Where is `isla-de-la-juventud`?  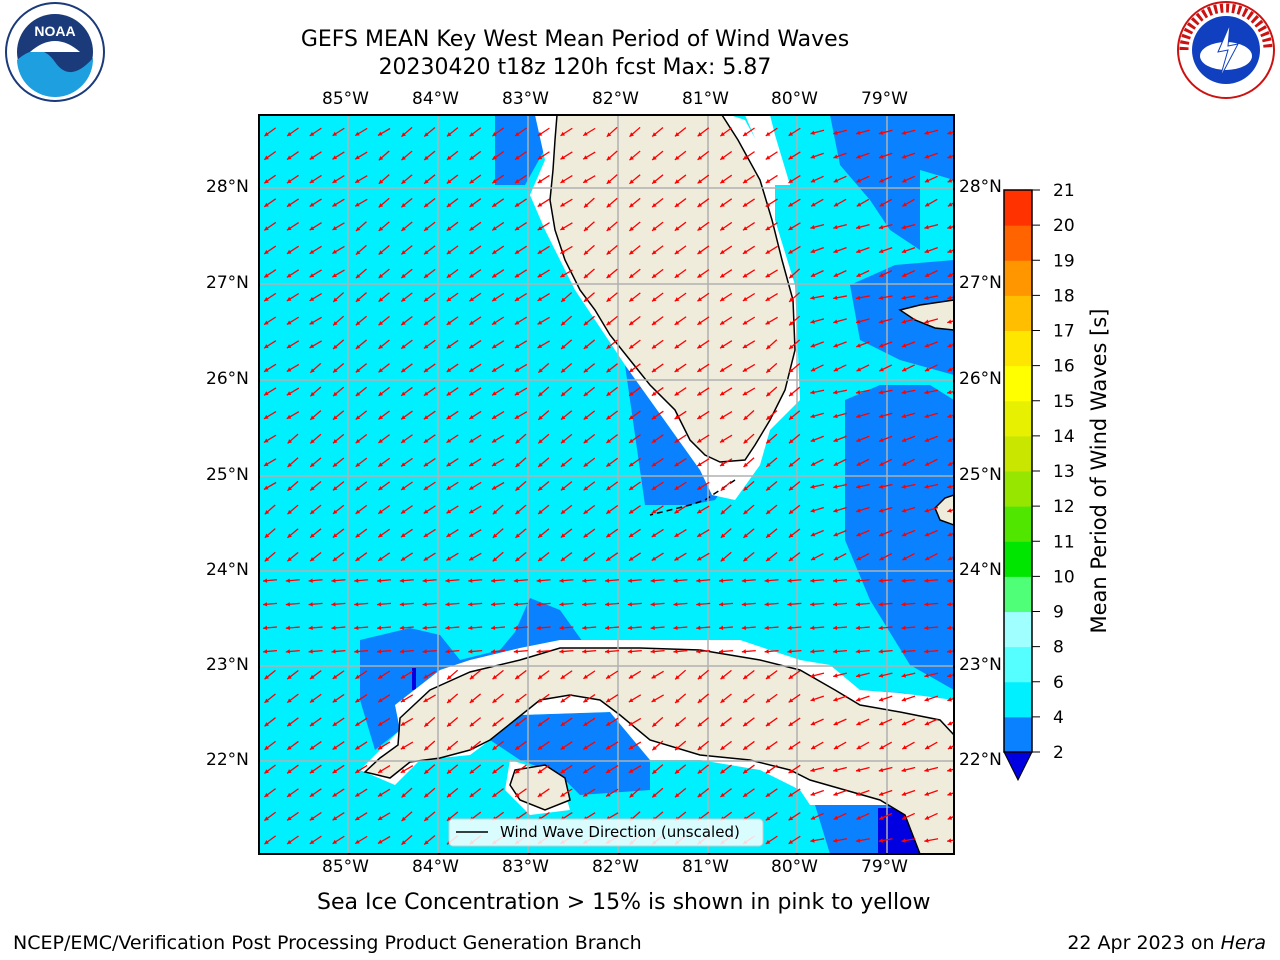 isla-de-la-juventud is located at coordinates (540, 787).